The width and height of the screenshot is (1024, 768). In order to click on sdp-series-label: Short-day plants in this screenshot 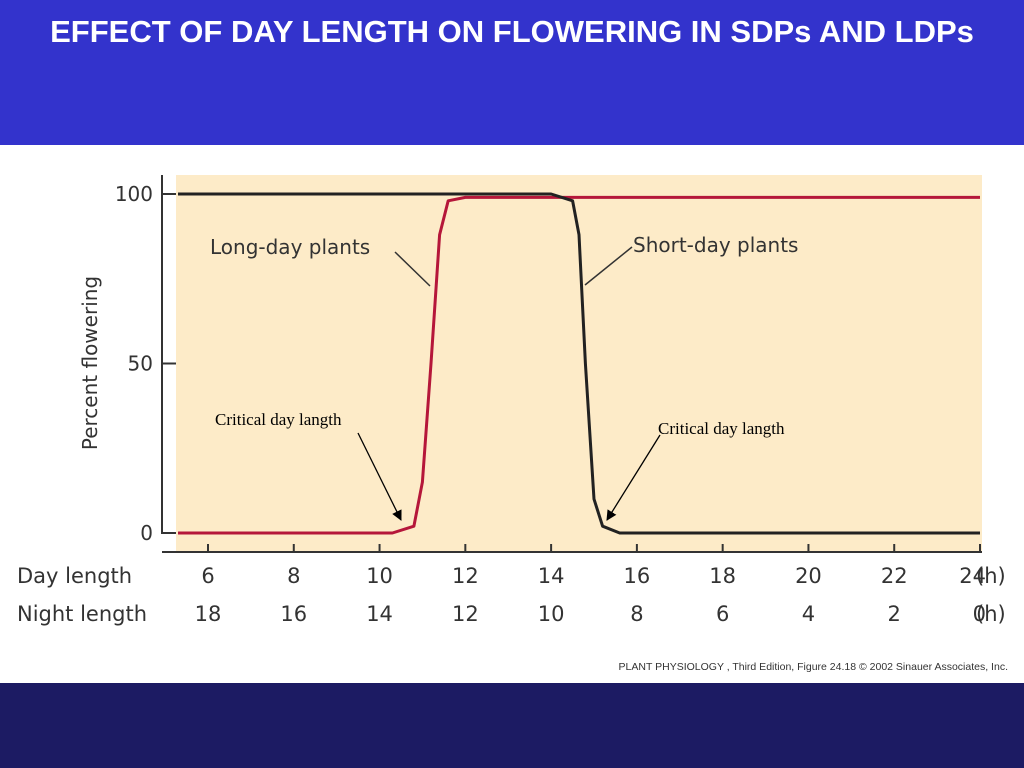, I will do `click(715, 245)`.